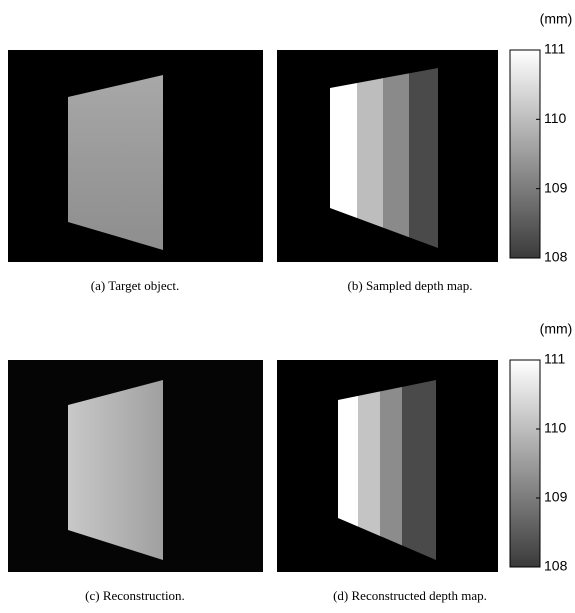 The width and height of the screenshot is (575, 613). What do you see at coordinates (410, 285) in the screenshot?
I see `caption: (b) Sampled depth map.` at bounding box center [410, 285].